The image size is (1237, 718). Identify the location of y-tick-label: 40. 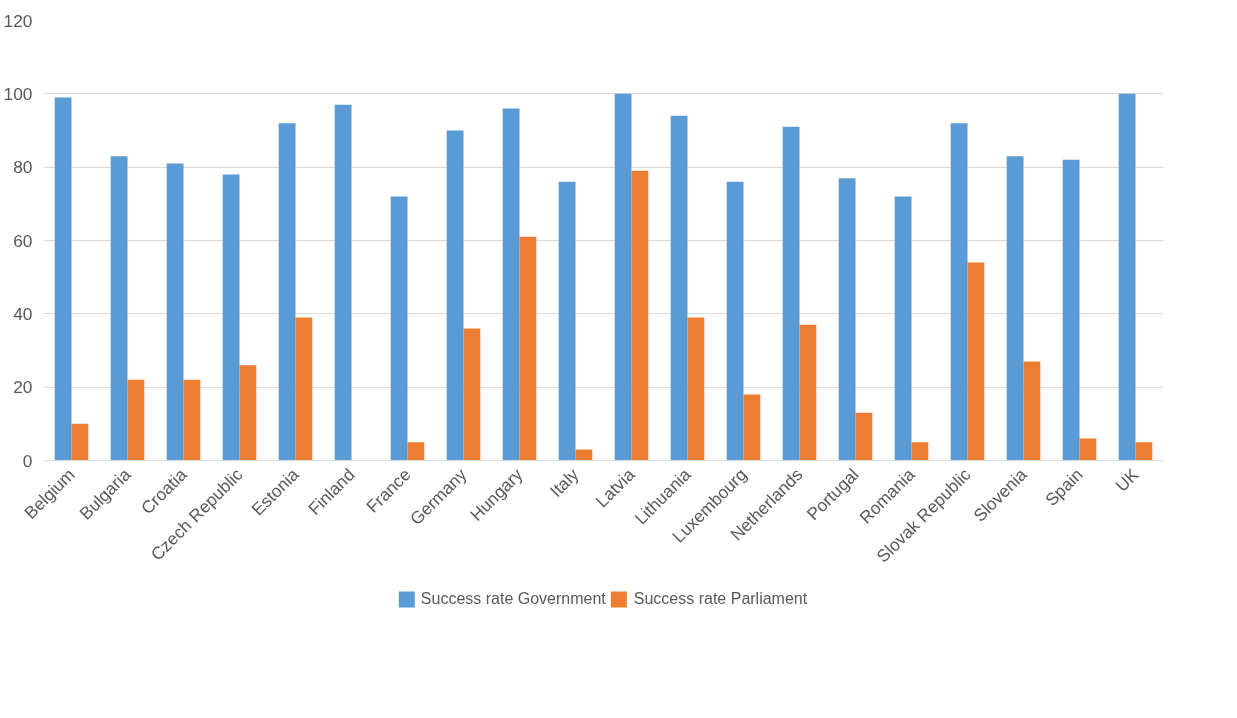
(23, 313).